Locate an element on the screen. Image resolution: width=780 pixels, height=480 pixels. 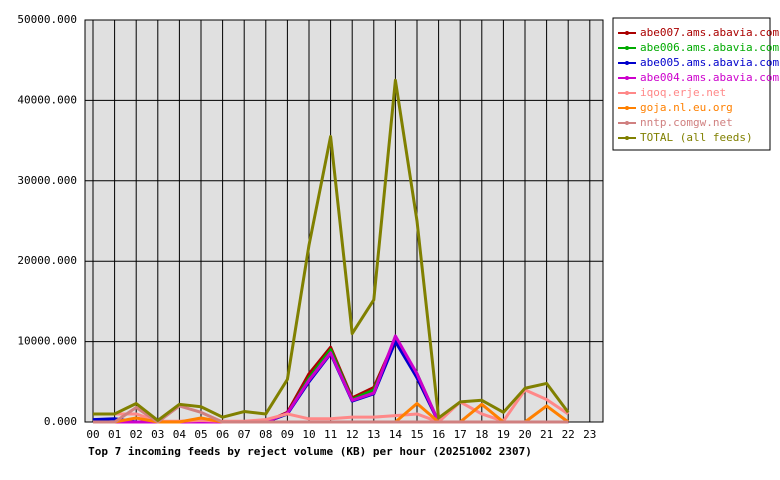
x-tick-label: 01 is located at coordinates (114, 434).